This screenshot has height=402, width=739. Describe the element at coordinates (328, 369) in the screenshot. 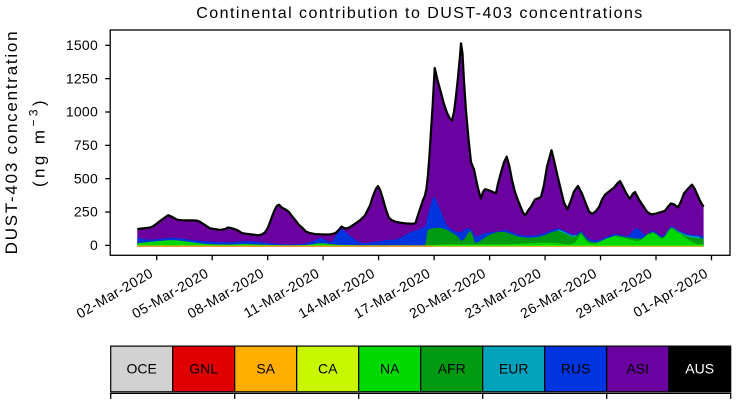

I see `svg-text: CA` at that location.